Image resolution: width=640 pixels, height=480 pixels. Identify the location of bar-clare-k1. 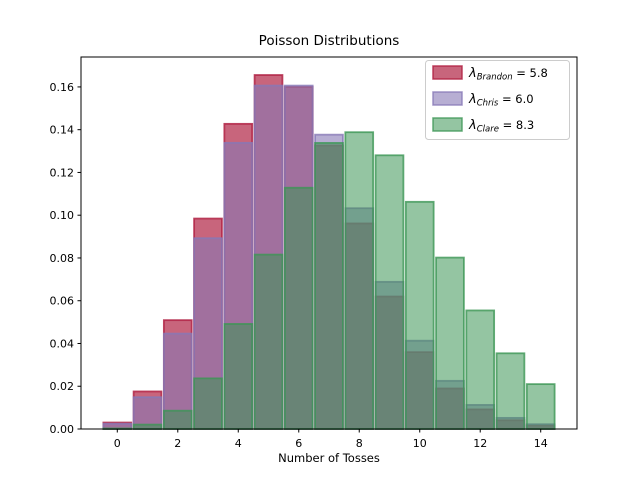
(147, 426).